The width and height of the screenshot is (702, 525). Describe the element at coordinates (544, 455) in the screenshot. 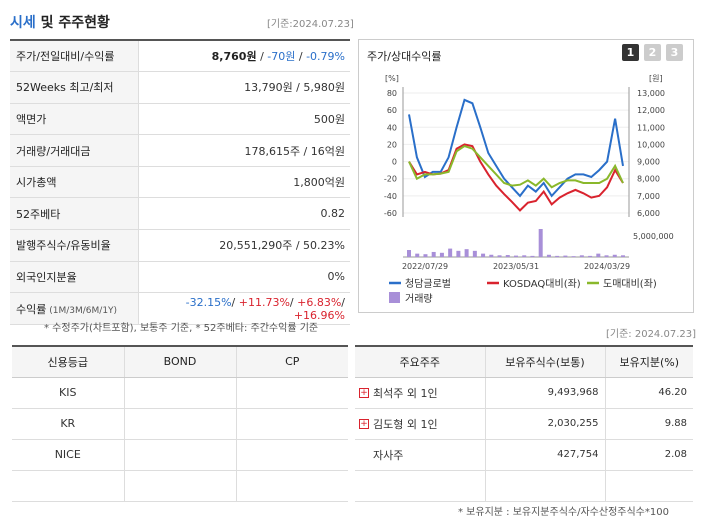

I see `holder-shares: 427,754` at that location.